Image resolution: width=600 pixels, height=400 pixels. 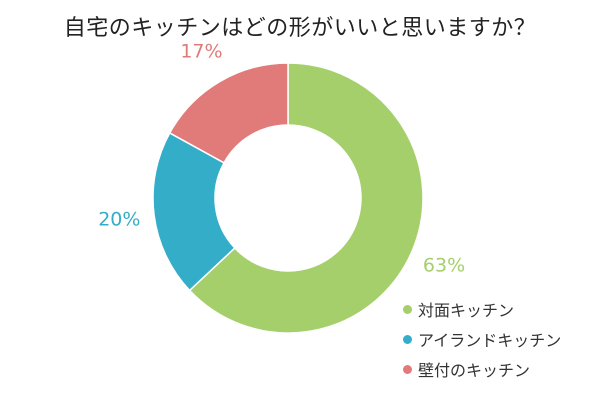 What do you see at coordinates (119, 219) in the screenshot?
I see `slice-label-1: 20%` at bounding box center [119, 219].